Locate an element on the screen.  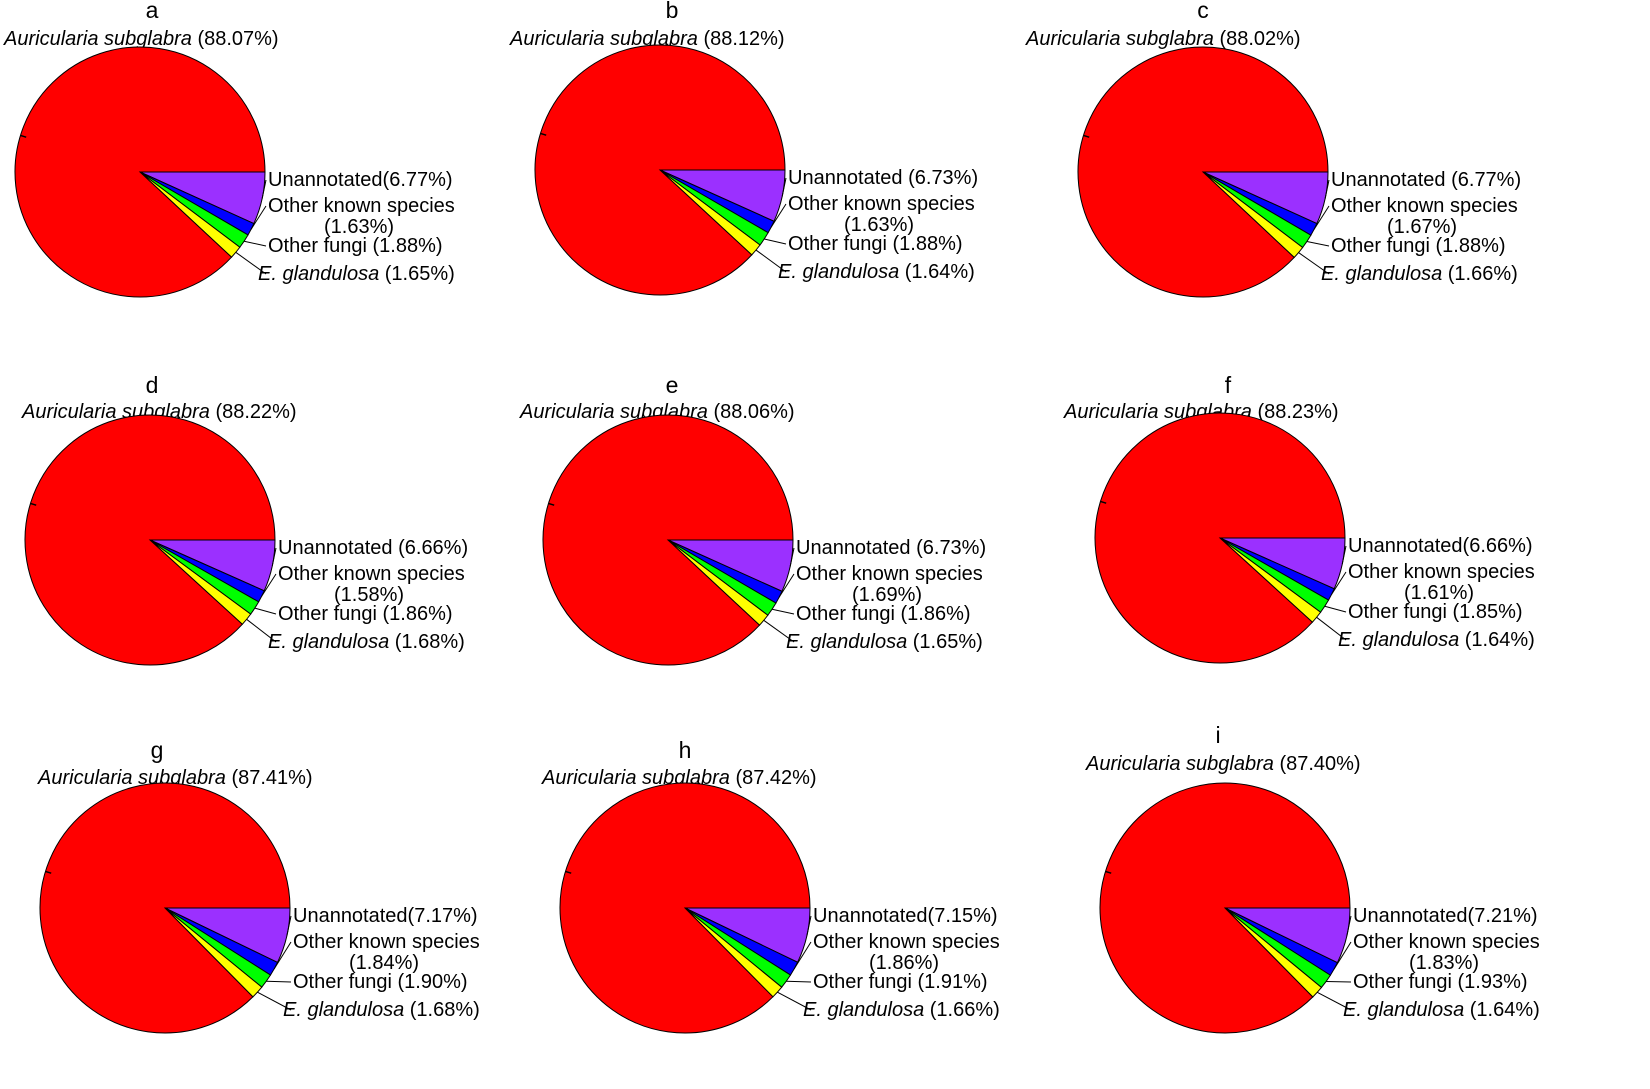
chart-title: Auricularia subglabra (87.41%) is located at coordinates (175, 778).